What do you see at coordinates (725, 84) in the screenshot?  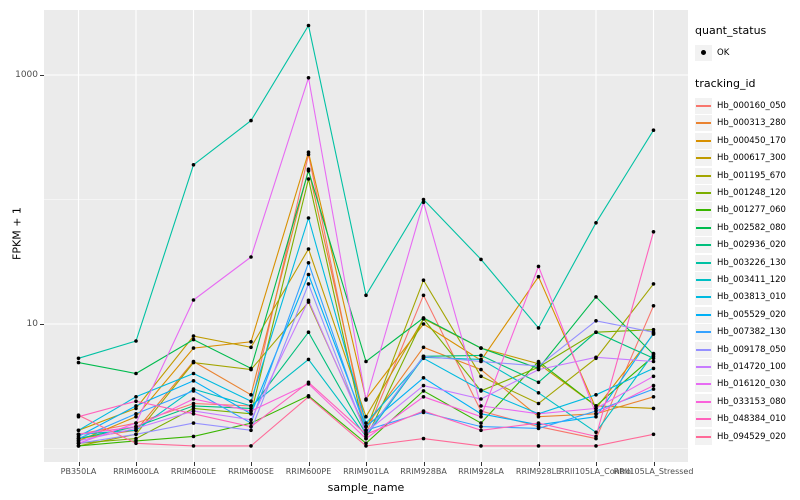 I see `legend-title-tracking-id: tracking_id` at bounding box center [725, 84].